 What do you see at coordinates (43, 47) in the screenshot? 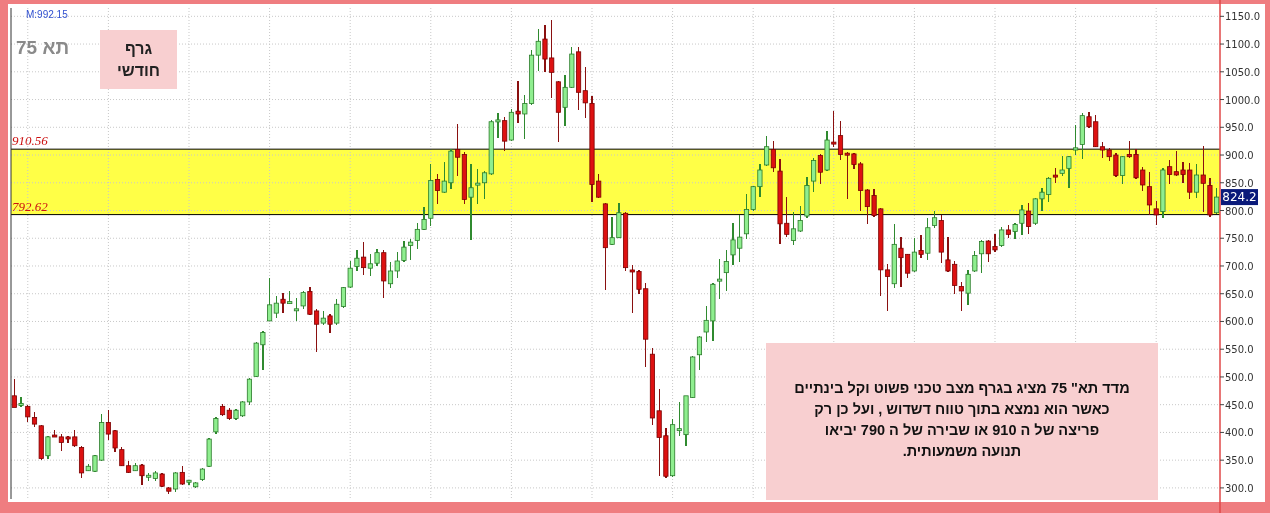
I see `text: תא 75` at bounding box center [43, 47].